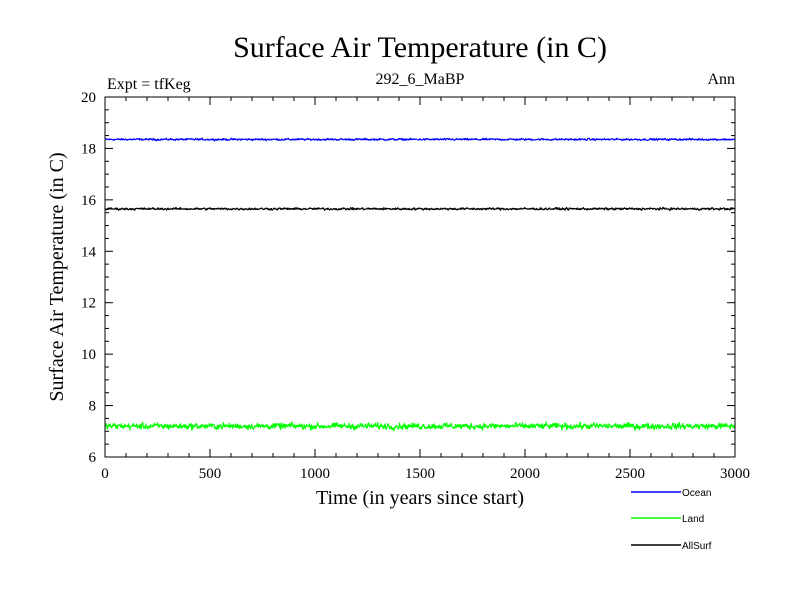  What do you see at coordinates (735, 474) in the screenshot?
I see `x-tick-label: 3000` at bounding box center [735, 474].